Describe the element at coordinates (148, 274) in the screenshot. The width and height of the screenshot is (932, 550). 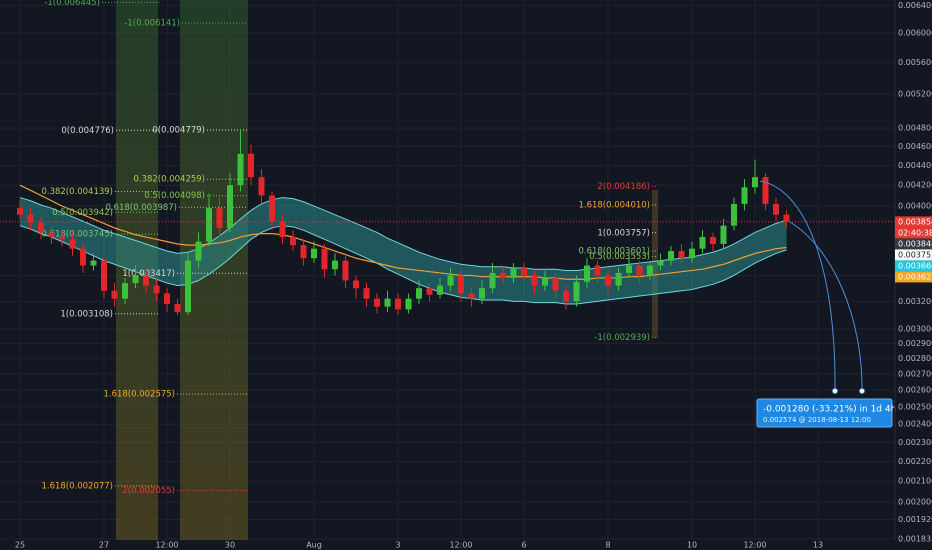
I see `fib-label: 1(0.003417)` at that location.